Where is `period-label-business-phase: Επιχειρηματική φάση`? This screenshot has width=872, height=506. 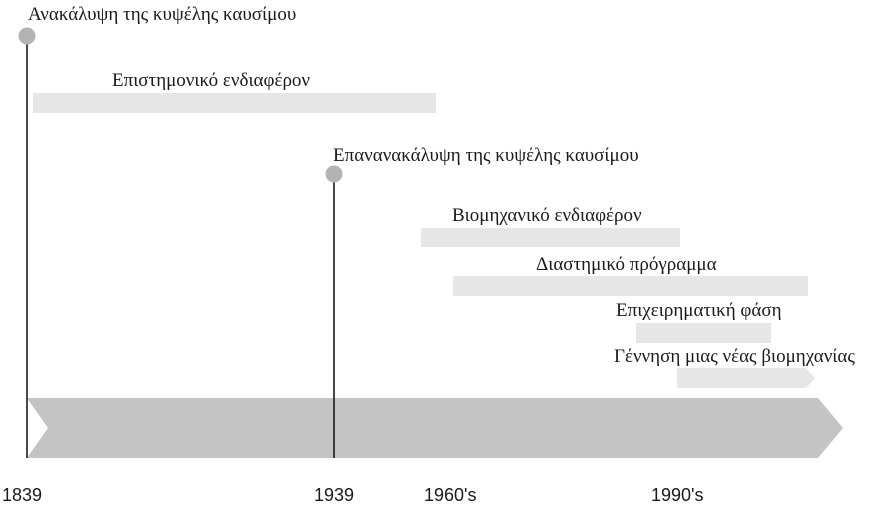
period-label-business-phase: Επιχειρηματική φάση is located at coordinates (699, 310).